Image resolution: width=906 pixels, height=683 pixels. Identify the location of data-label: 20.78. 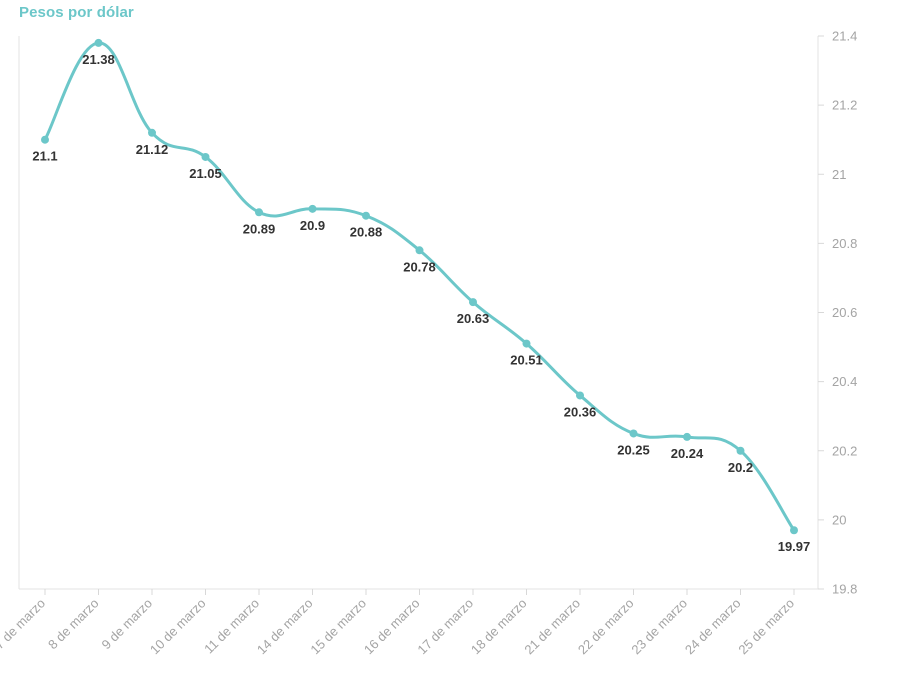
(419, 266).